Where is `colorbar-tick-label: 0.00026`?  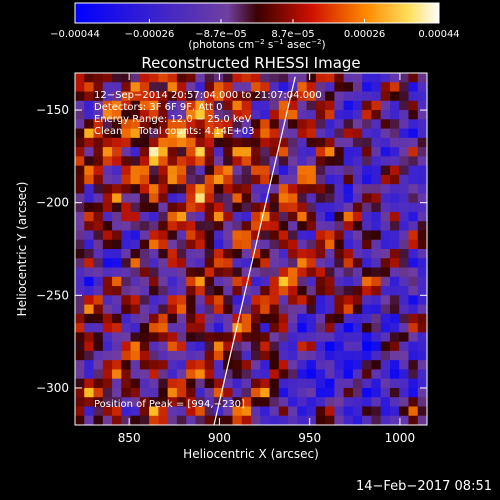
colorbar-tick-label: 0.00026 is located at coordinates (364, 34).